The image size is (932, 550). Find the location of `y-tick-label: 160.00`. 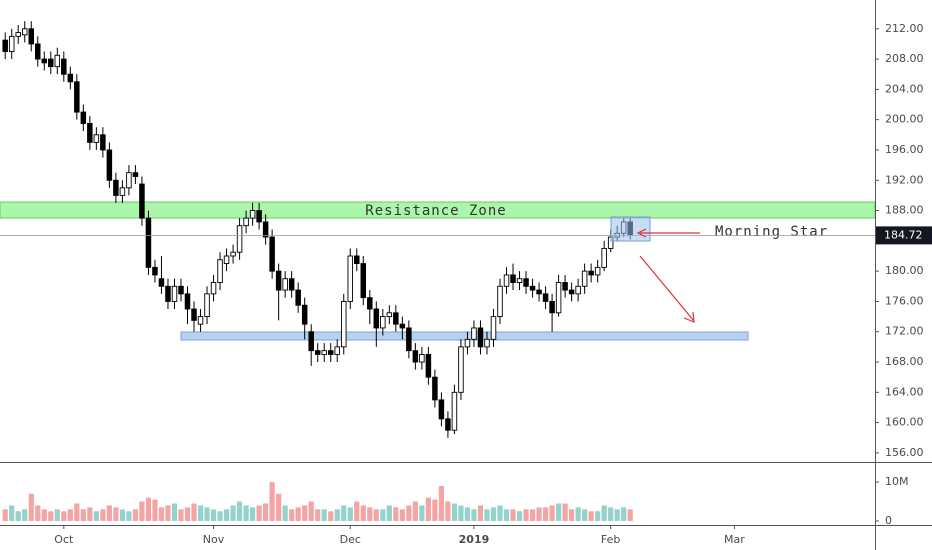

y-tick-label: 160.00 is located at coordinates (904, 422).